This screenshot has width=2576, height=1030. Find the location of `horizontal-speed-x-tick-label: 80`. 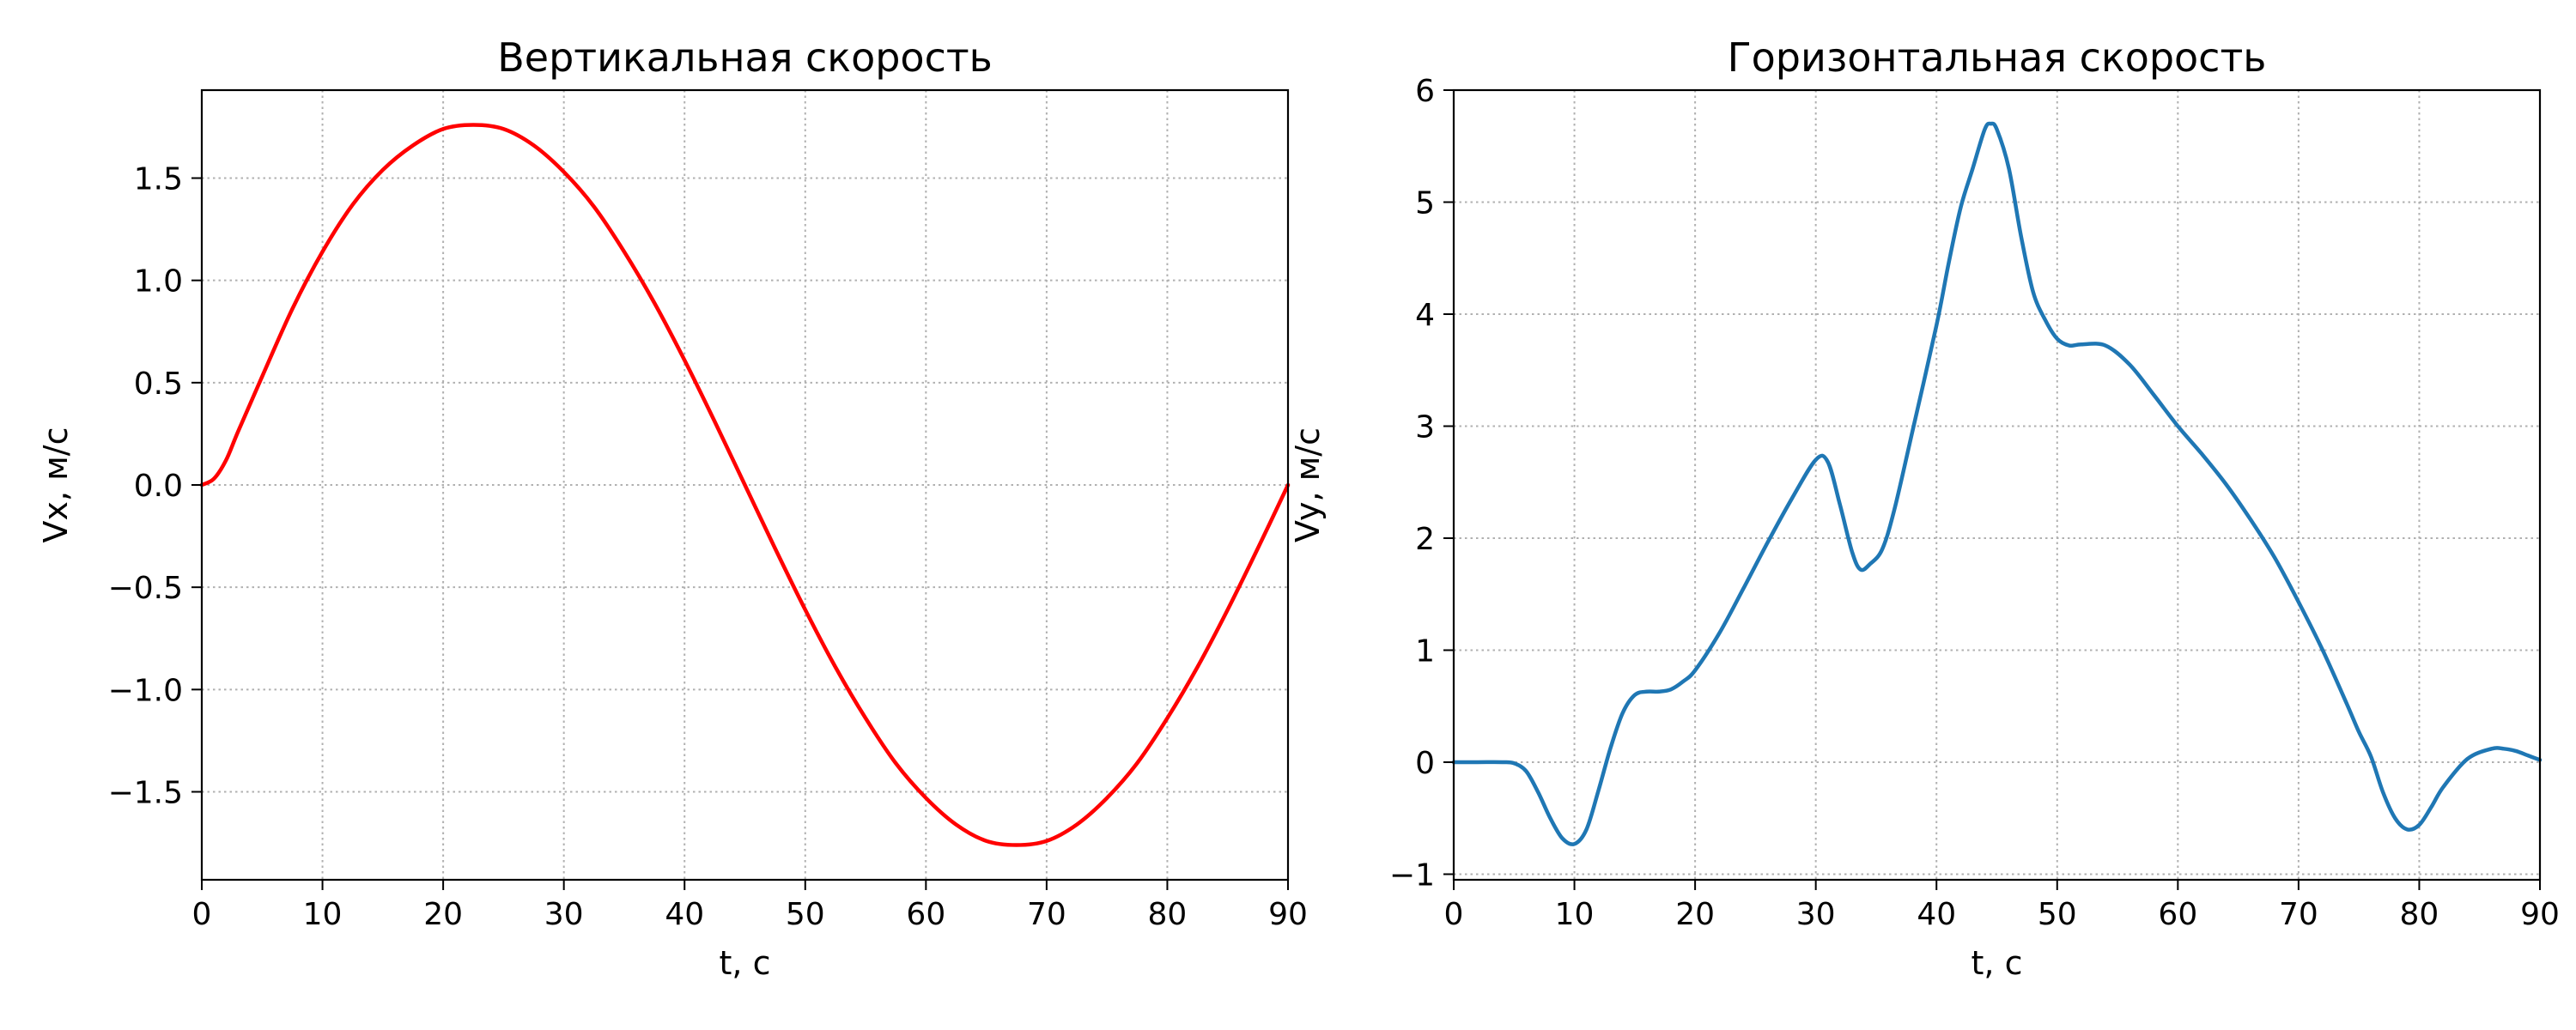

horizontal-speed-x-tick-label: 80 is located at coordinates (2419, 914).